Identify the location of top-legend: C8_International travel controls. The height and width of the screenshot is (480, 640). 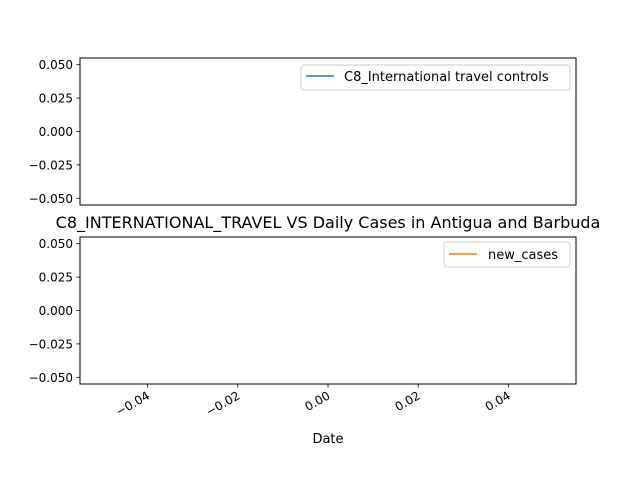
(435, 77).